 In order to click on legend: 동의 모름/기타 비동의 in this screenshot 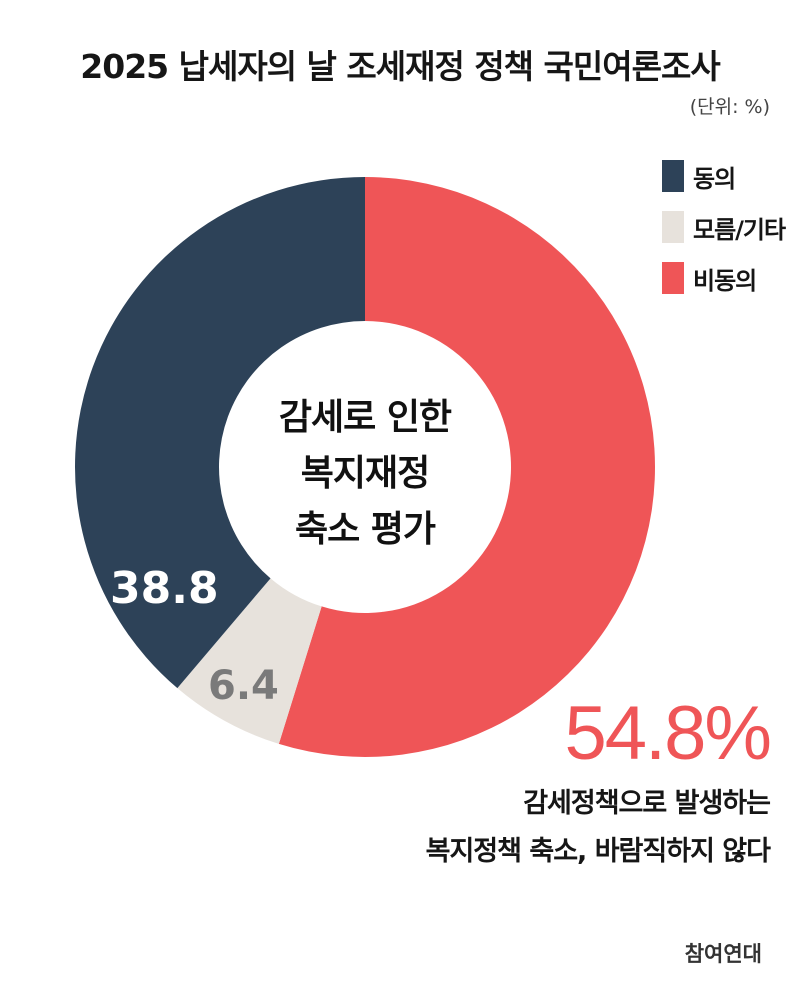, I will do `click(724, 236)`.